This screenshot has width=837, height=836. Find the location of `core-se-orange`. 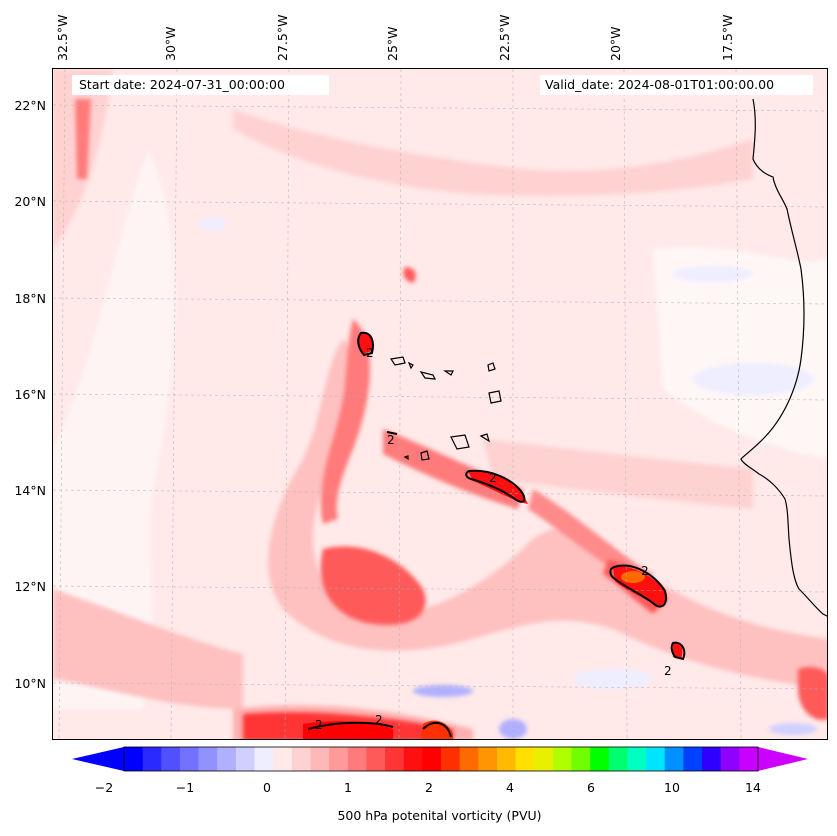

core-se-orange is located at coordinates (633, 577).